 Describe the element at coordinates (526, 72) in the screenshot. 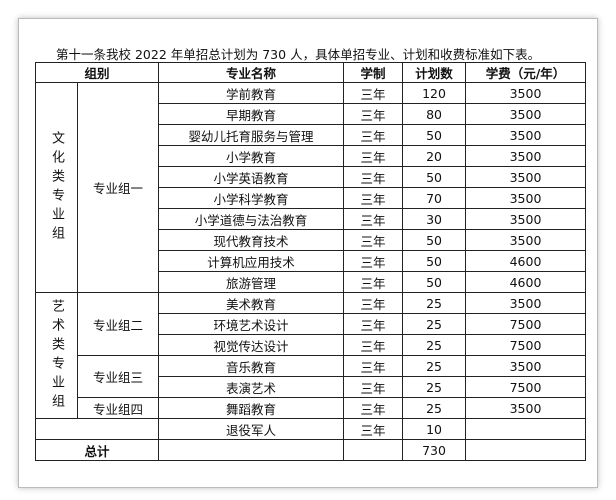

I see `header-cell: 学费（元/年）` at that location.